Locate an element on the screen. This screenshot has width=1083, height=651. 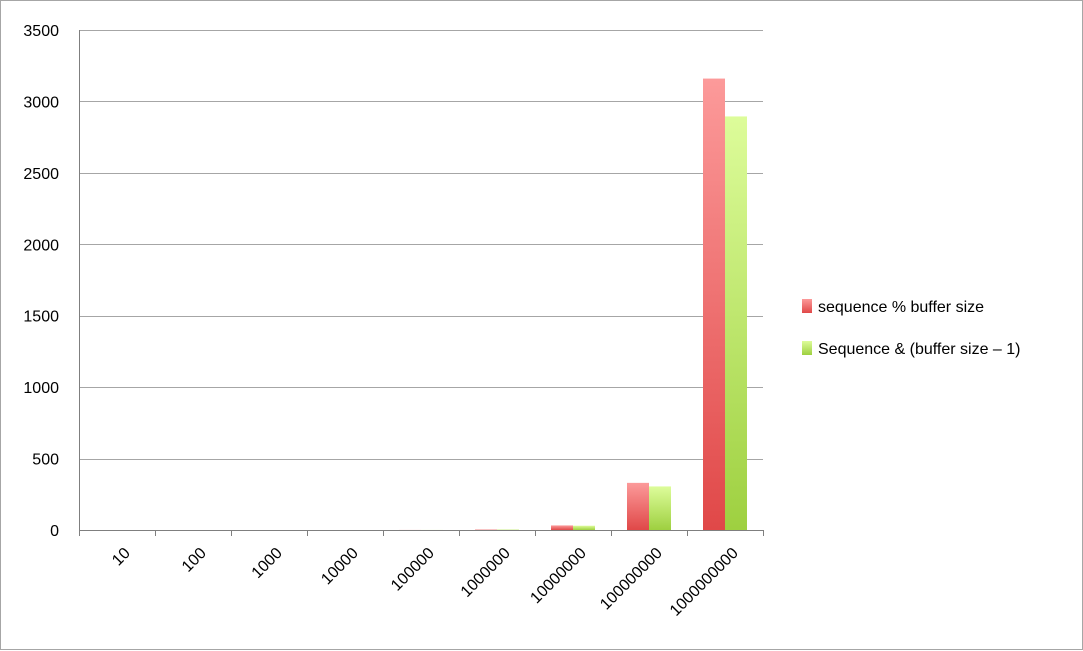
y-tick-label: 1500 is located at coordinates (41, 317).